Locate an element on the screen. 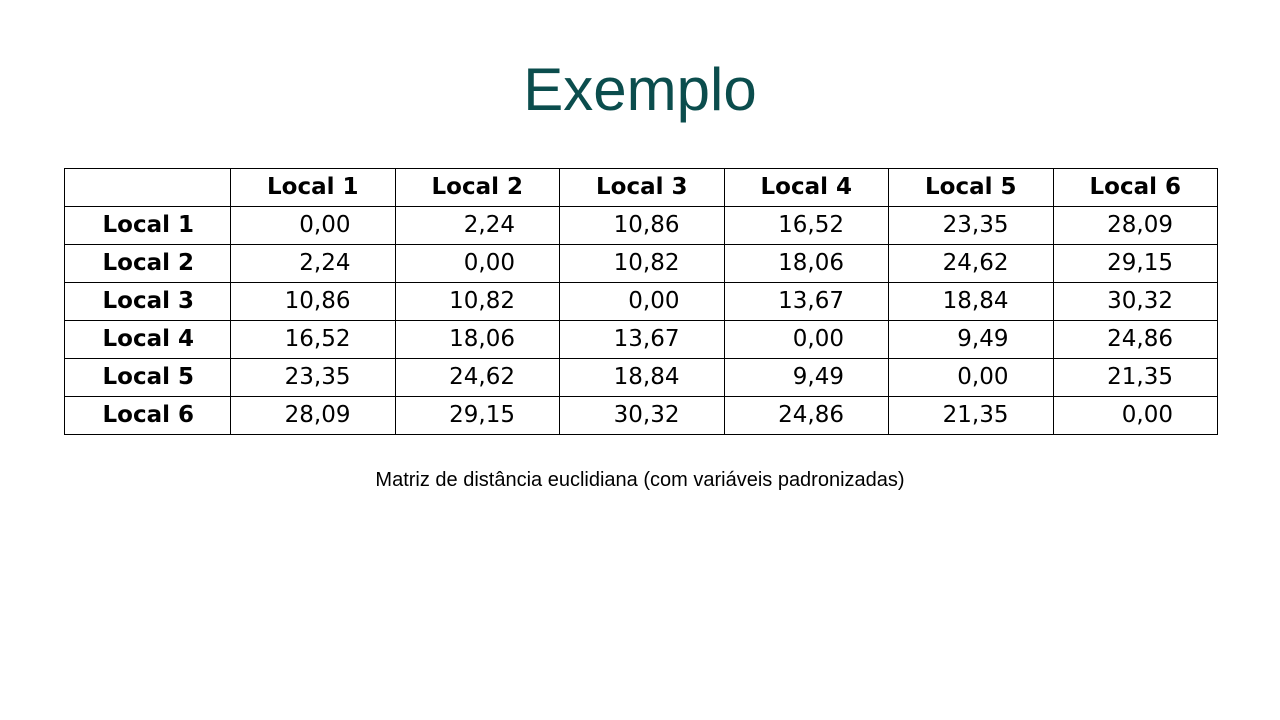  row-header: Local 2 is located at coordinates (147, 263).